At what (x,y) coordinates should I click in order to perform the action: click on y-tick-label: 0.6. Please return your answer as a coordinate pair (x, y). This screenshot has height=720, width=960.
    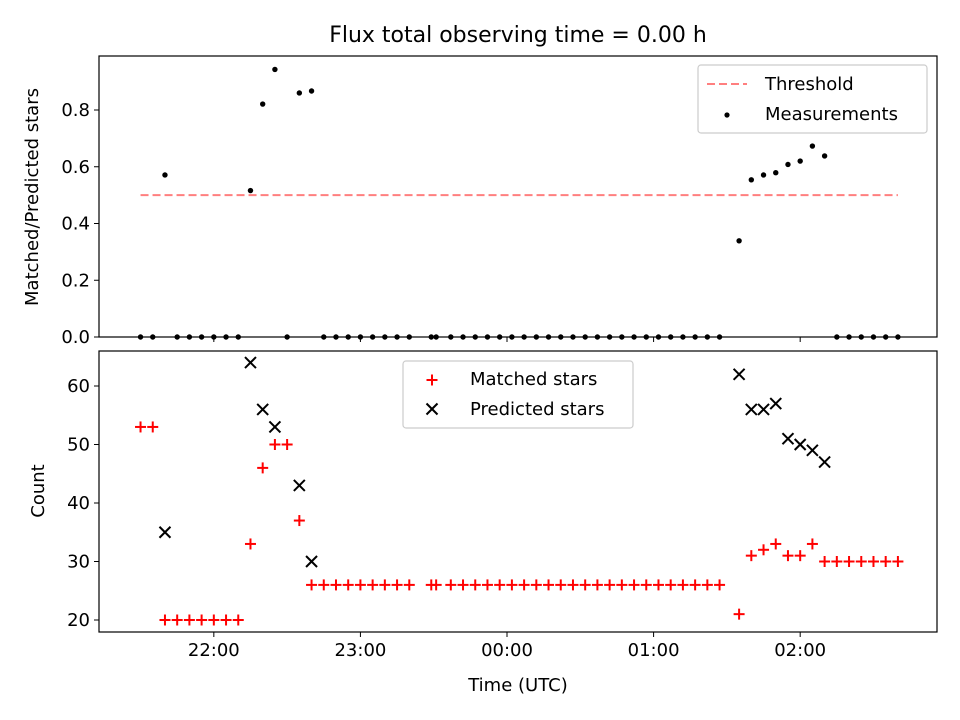
    Looking at the image, I should click on (75, 167).